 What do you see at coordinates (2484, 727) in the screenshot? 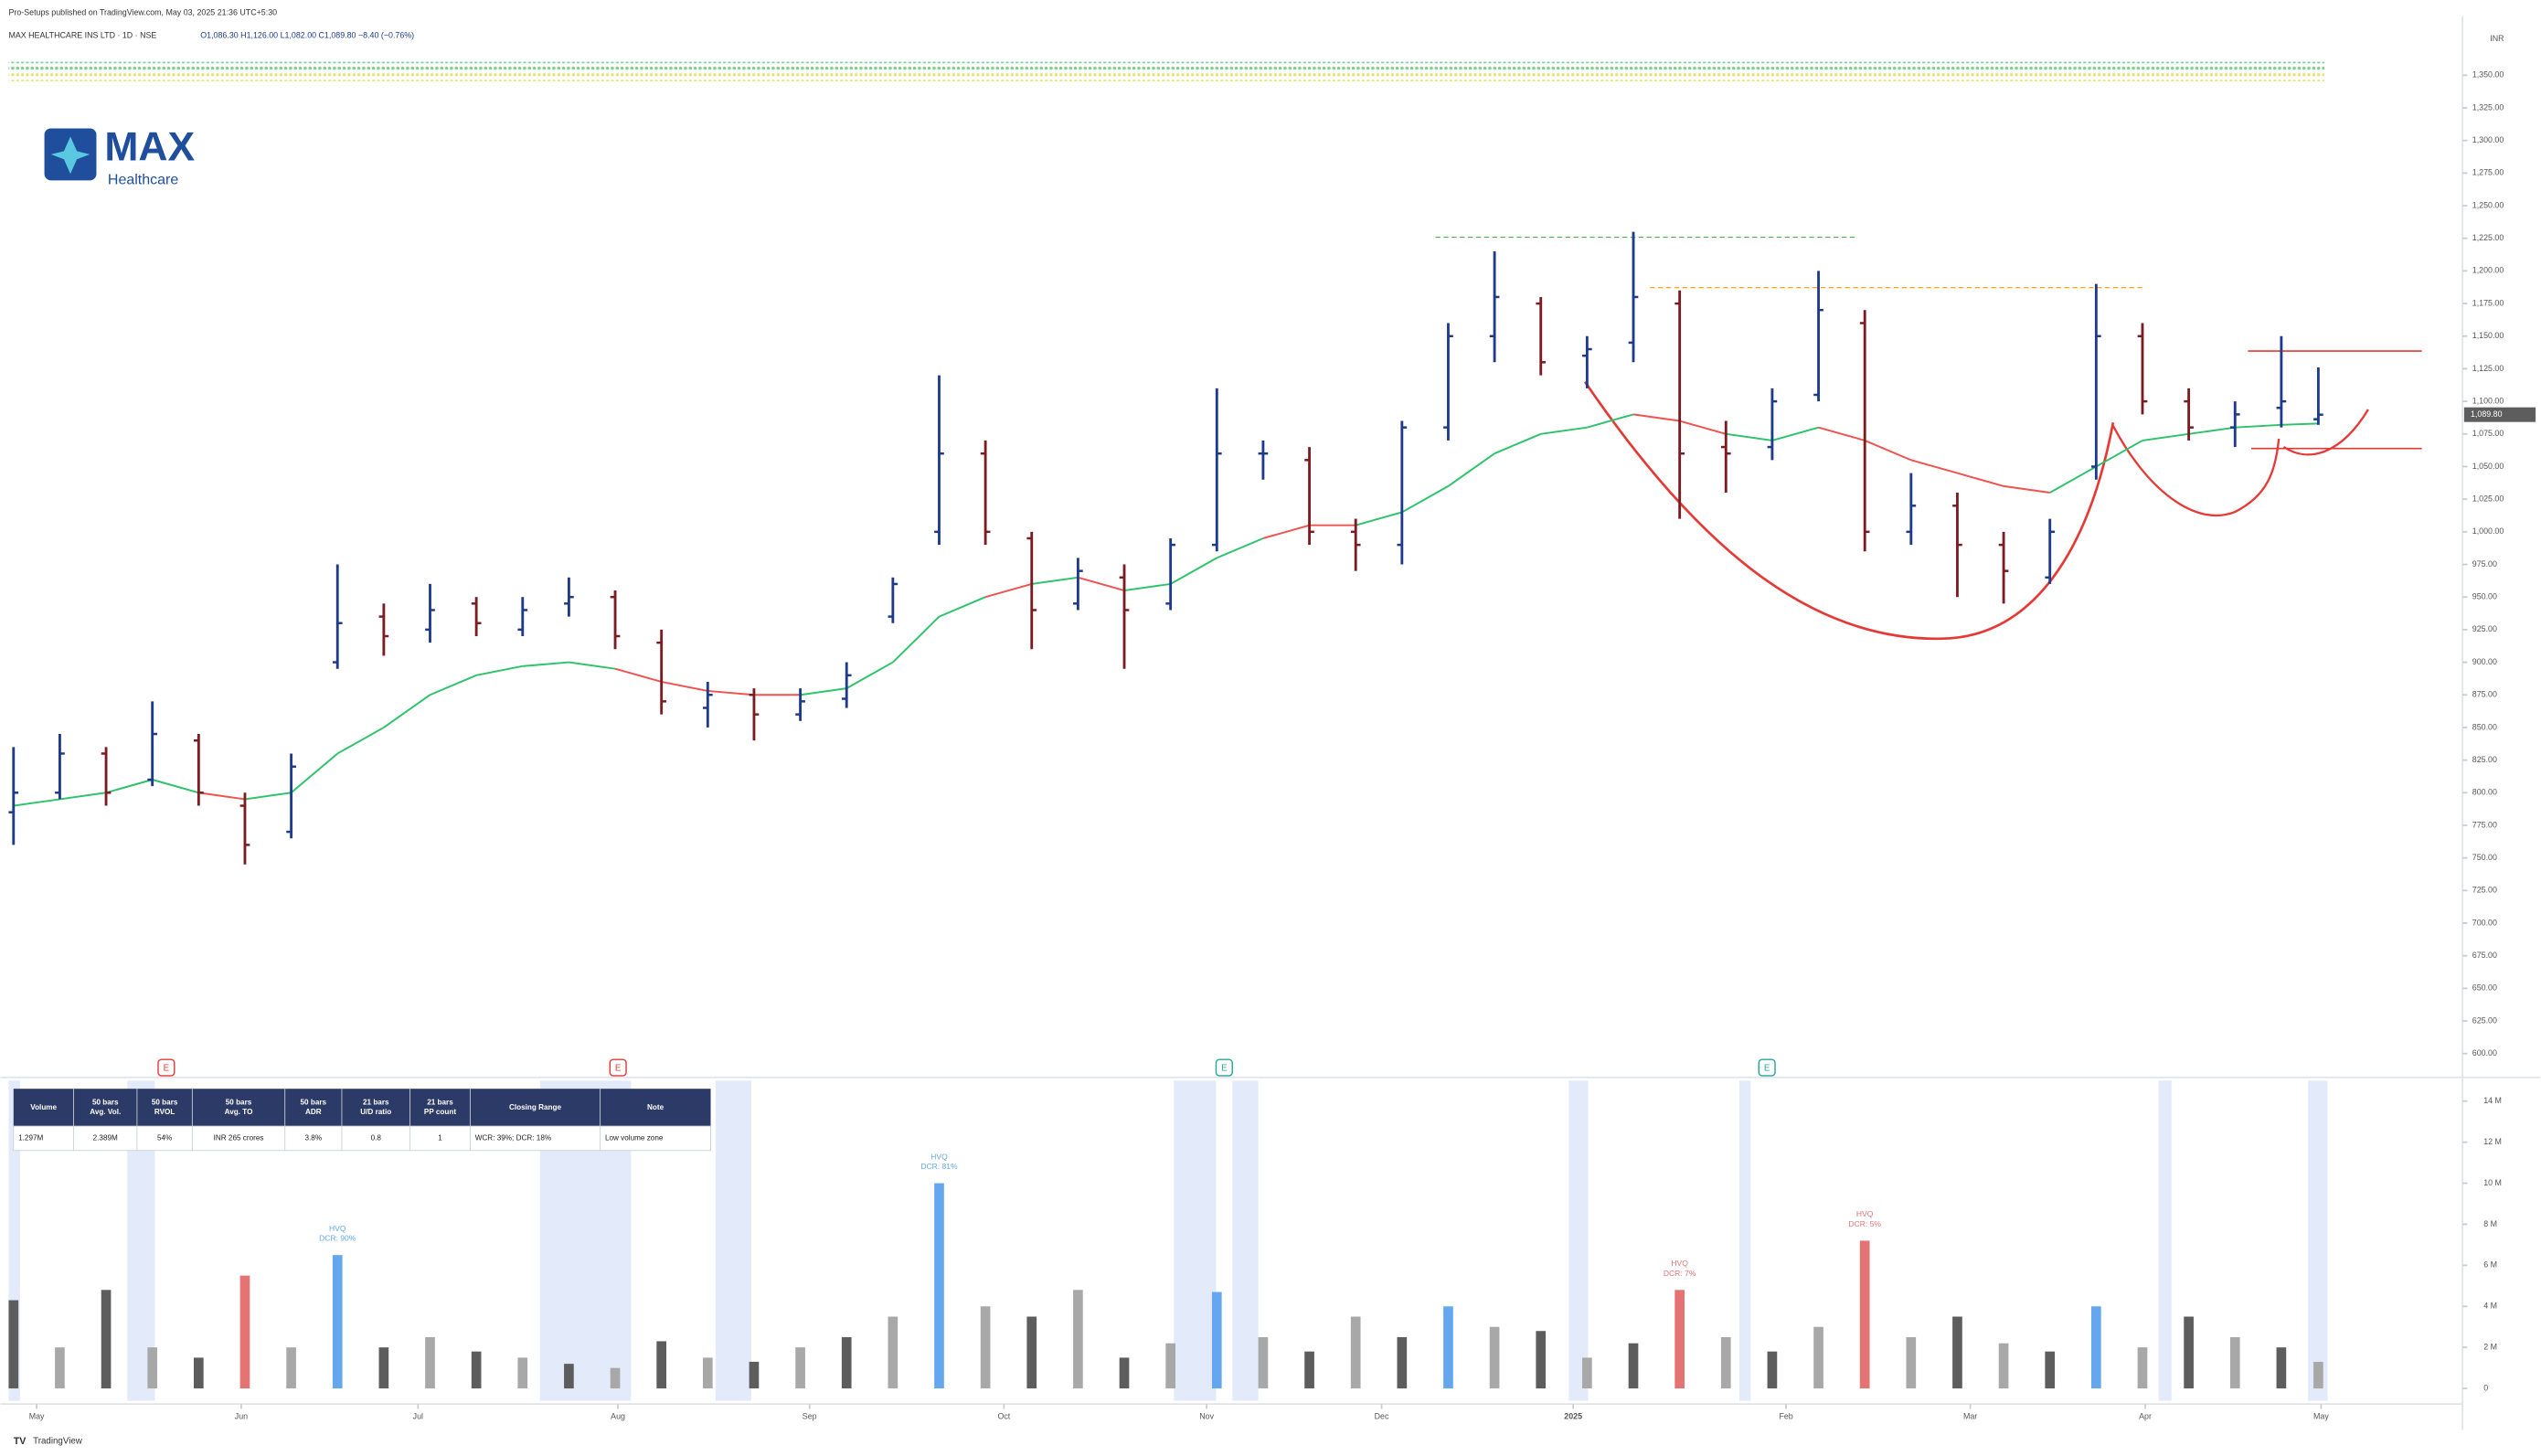
I see `y-tick-label: 850.00` at bounding box center [2484, 727].